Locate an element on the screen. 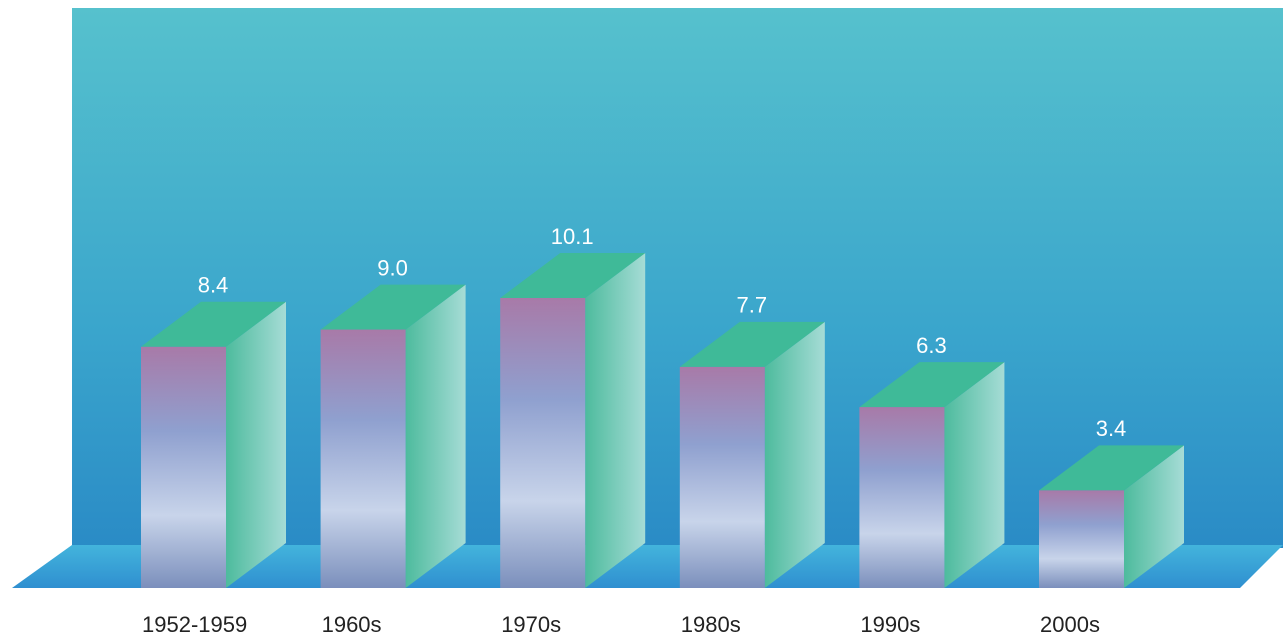 This screenshot has height=642, width=1283. value-label: 9.0 is located at coordinates (392, 267).